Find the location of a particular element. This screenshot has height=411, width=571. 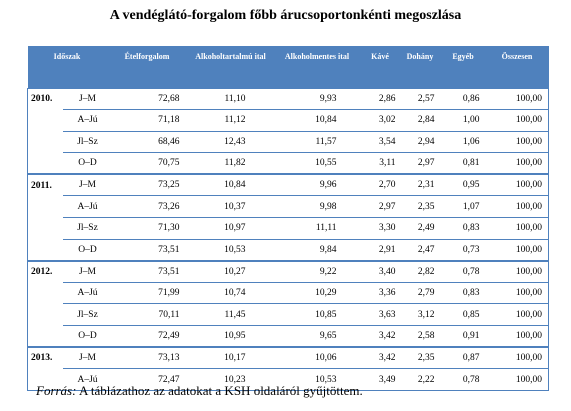

header-coffee: Kávé is located at coordinates (380, 67).